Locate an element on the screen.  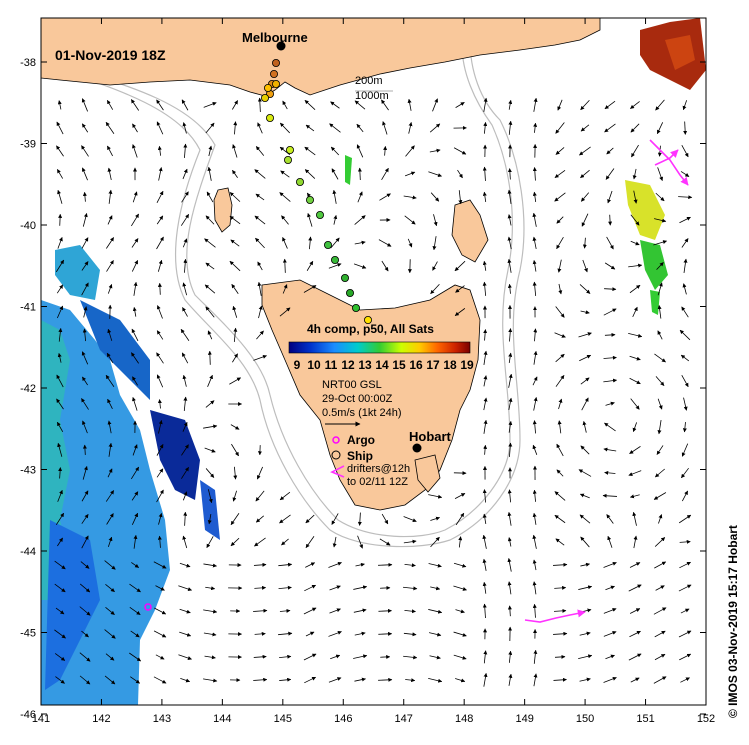
y-tick-label: -44 is located at coordinates (28, 552).